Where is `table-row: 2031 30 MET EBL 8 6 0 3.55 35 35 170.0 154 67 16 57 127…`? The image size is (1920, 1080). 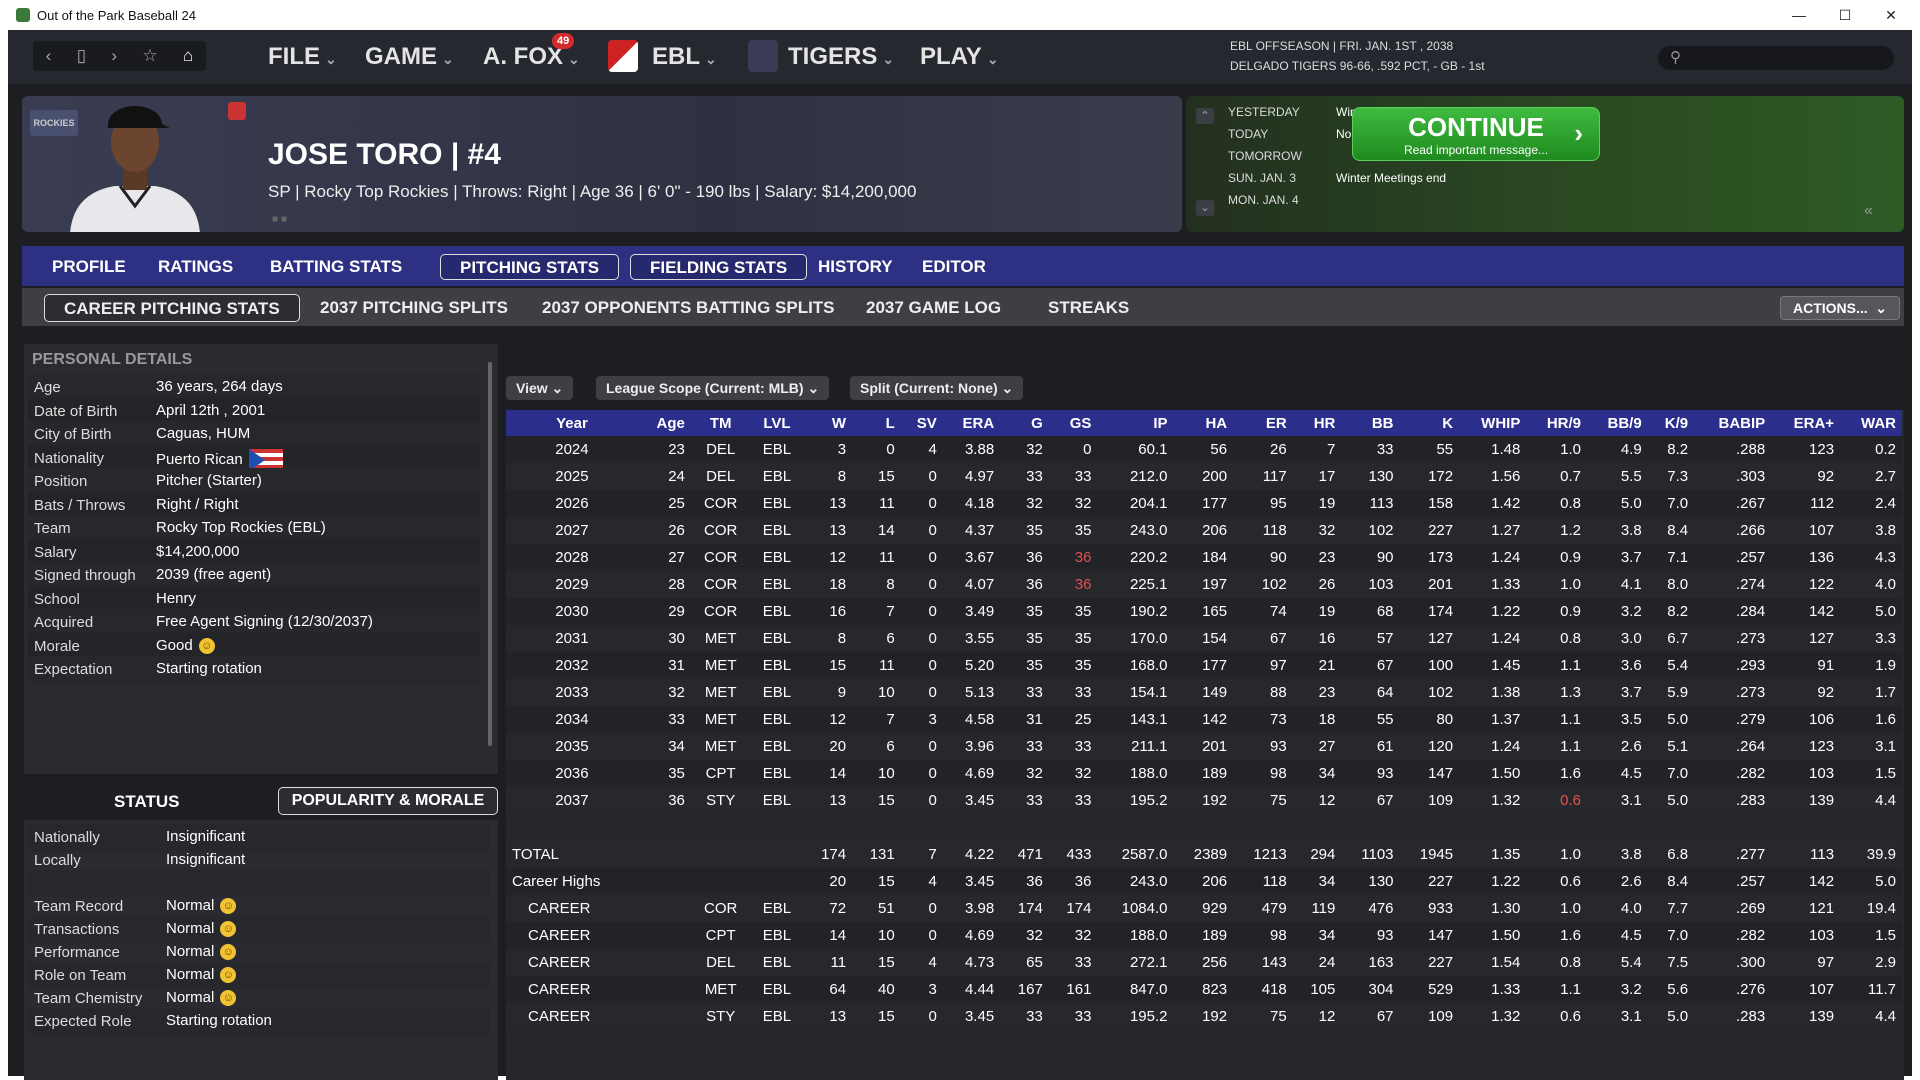
table-row: 2031 30 MET EBL 8 6 0 3.55 35 35 170.0 154 67 16 57 127… is located at coordinates (1204, 638).